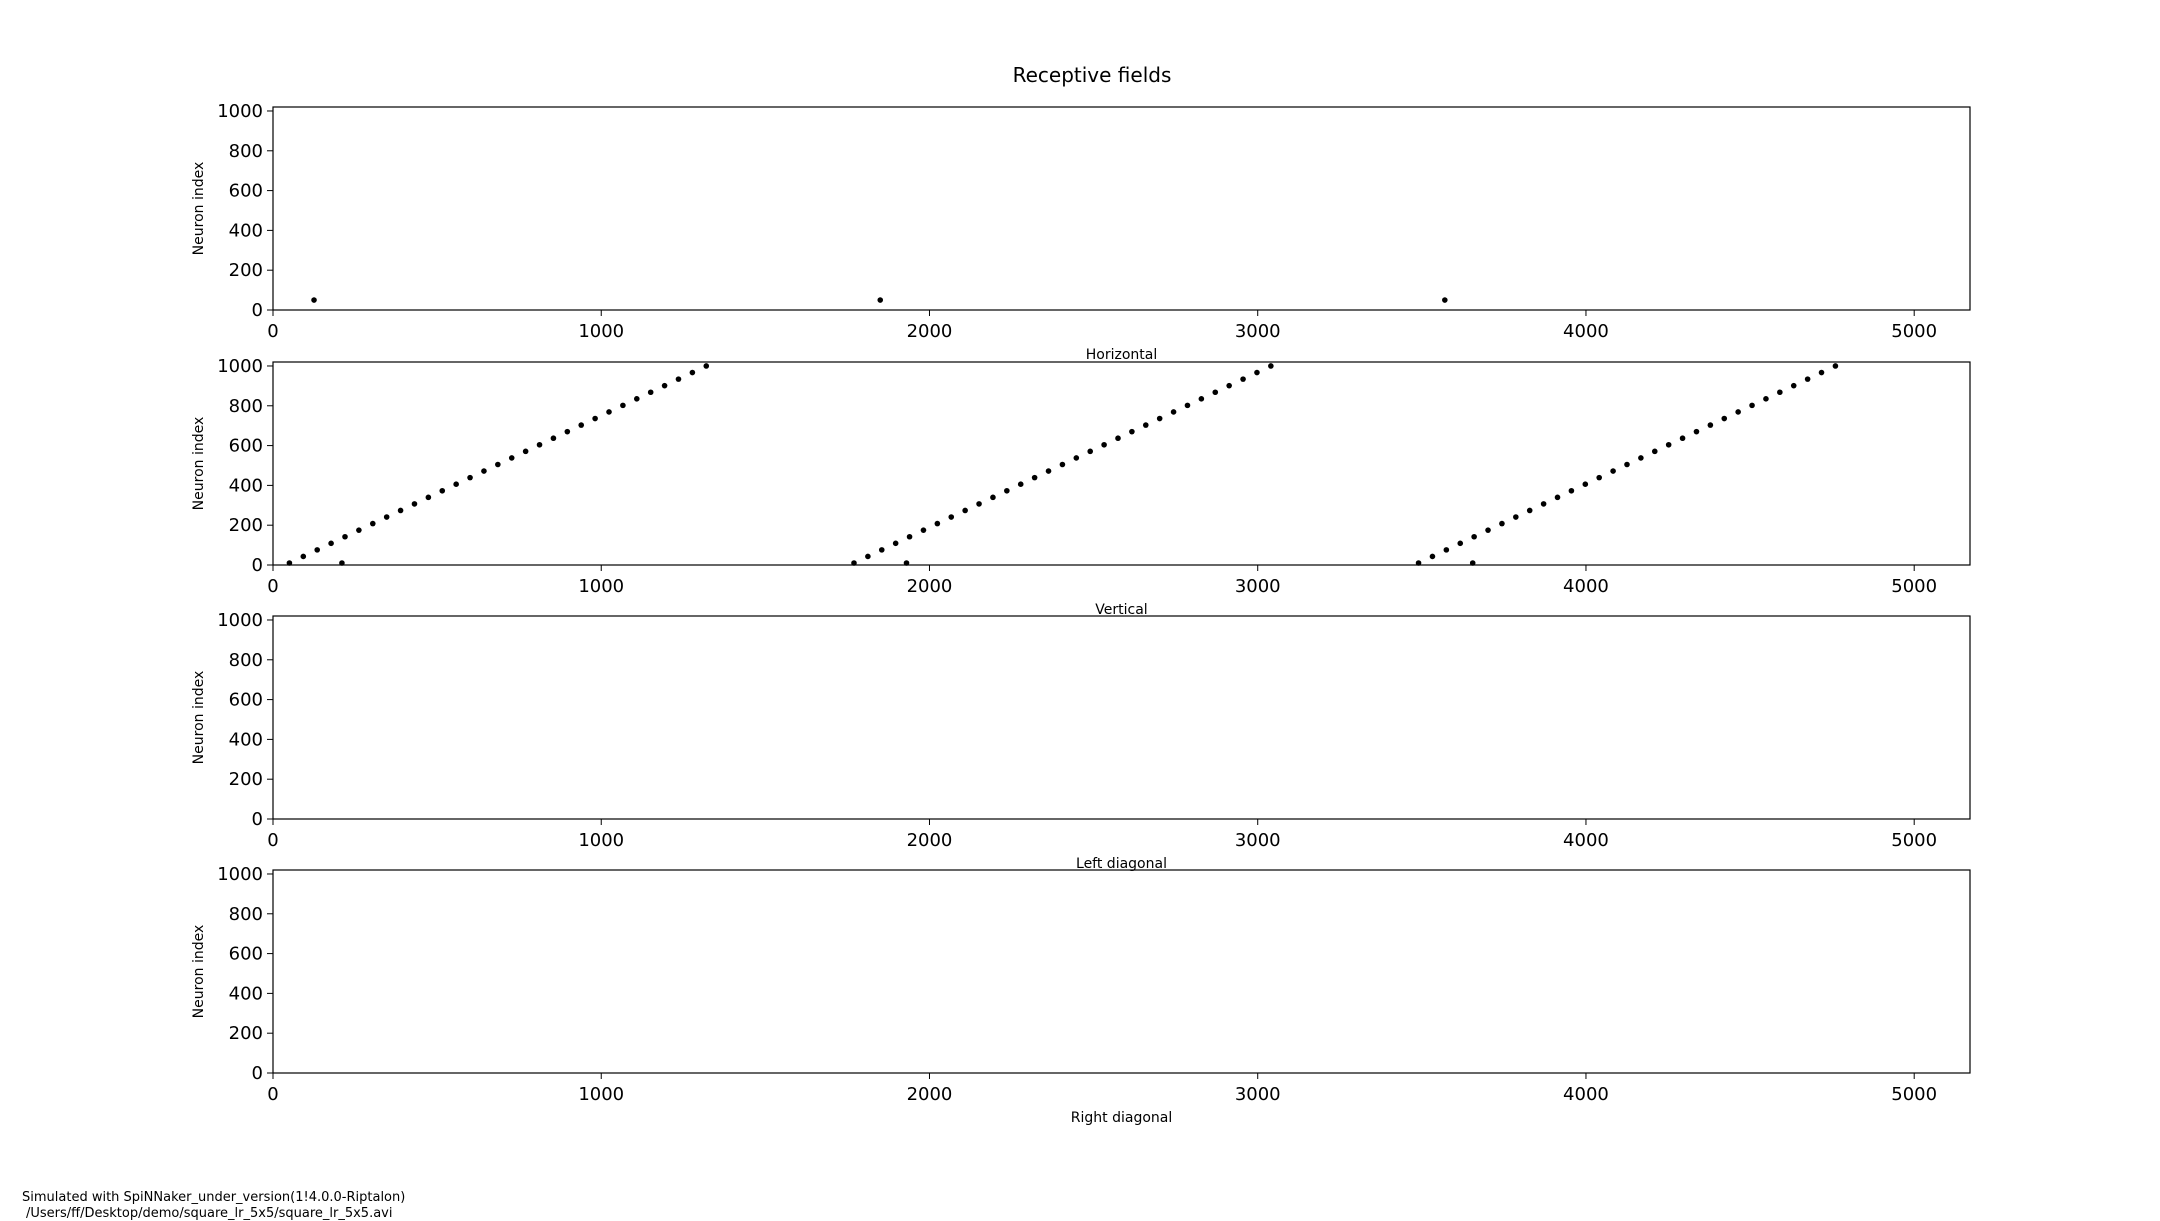 The image size is (2160, 1221). I want to click on x-axis-label: Left diagonal, so click(1121, 864).